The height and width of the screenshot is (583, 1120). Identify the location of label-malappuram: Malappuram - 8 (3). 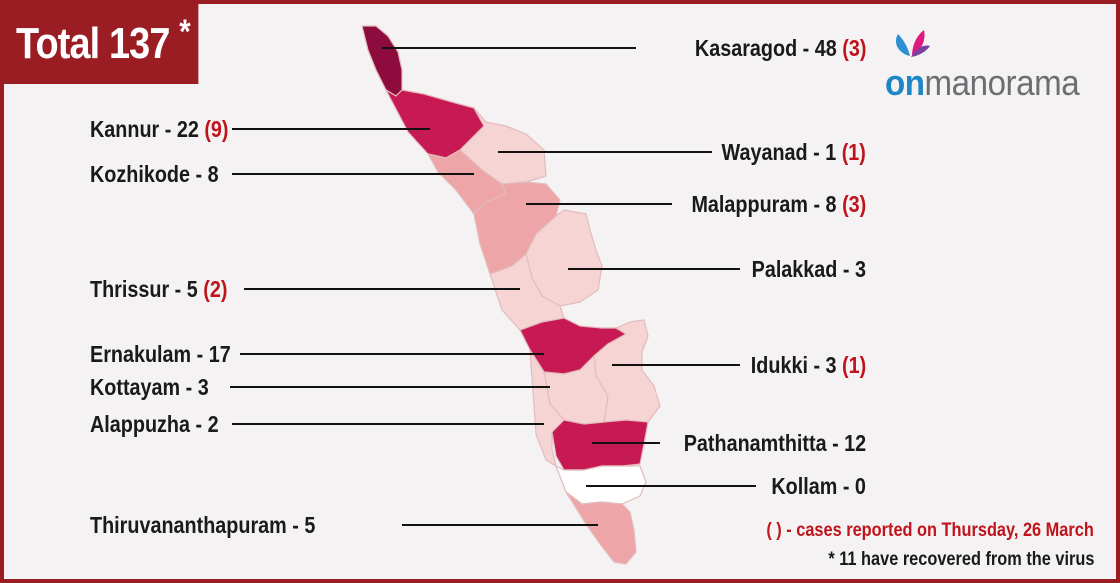
(778, 204).